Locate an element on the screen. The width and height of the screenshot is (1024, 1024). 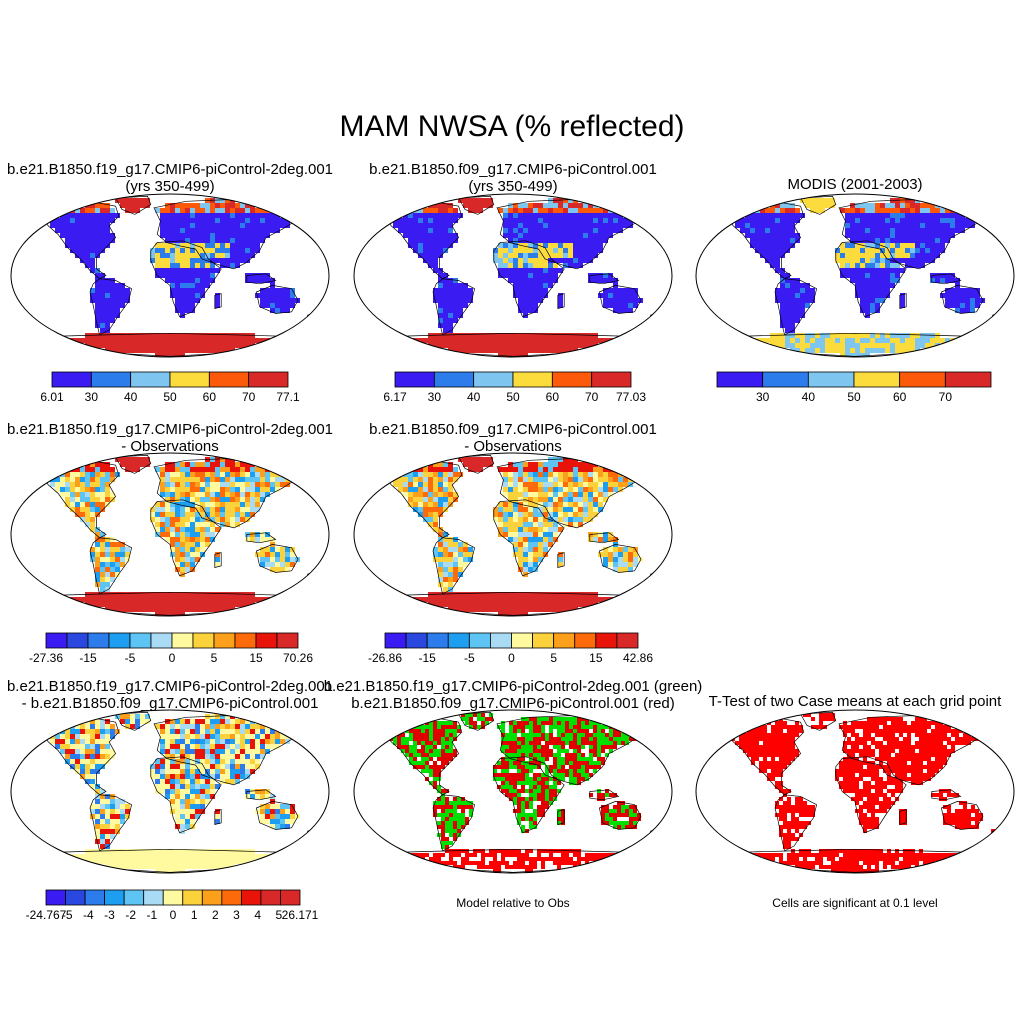
colorbar: 6.17 30 40 50 60 70 77.03 is located at coordinates (514, 387).